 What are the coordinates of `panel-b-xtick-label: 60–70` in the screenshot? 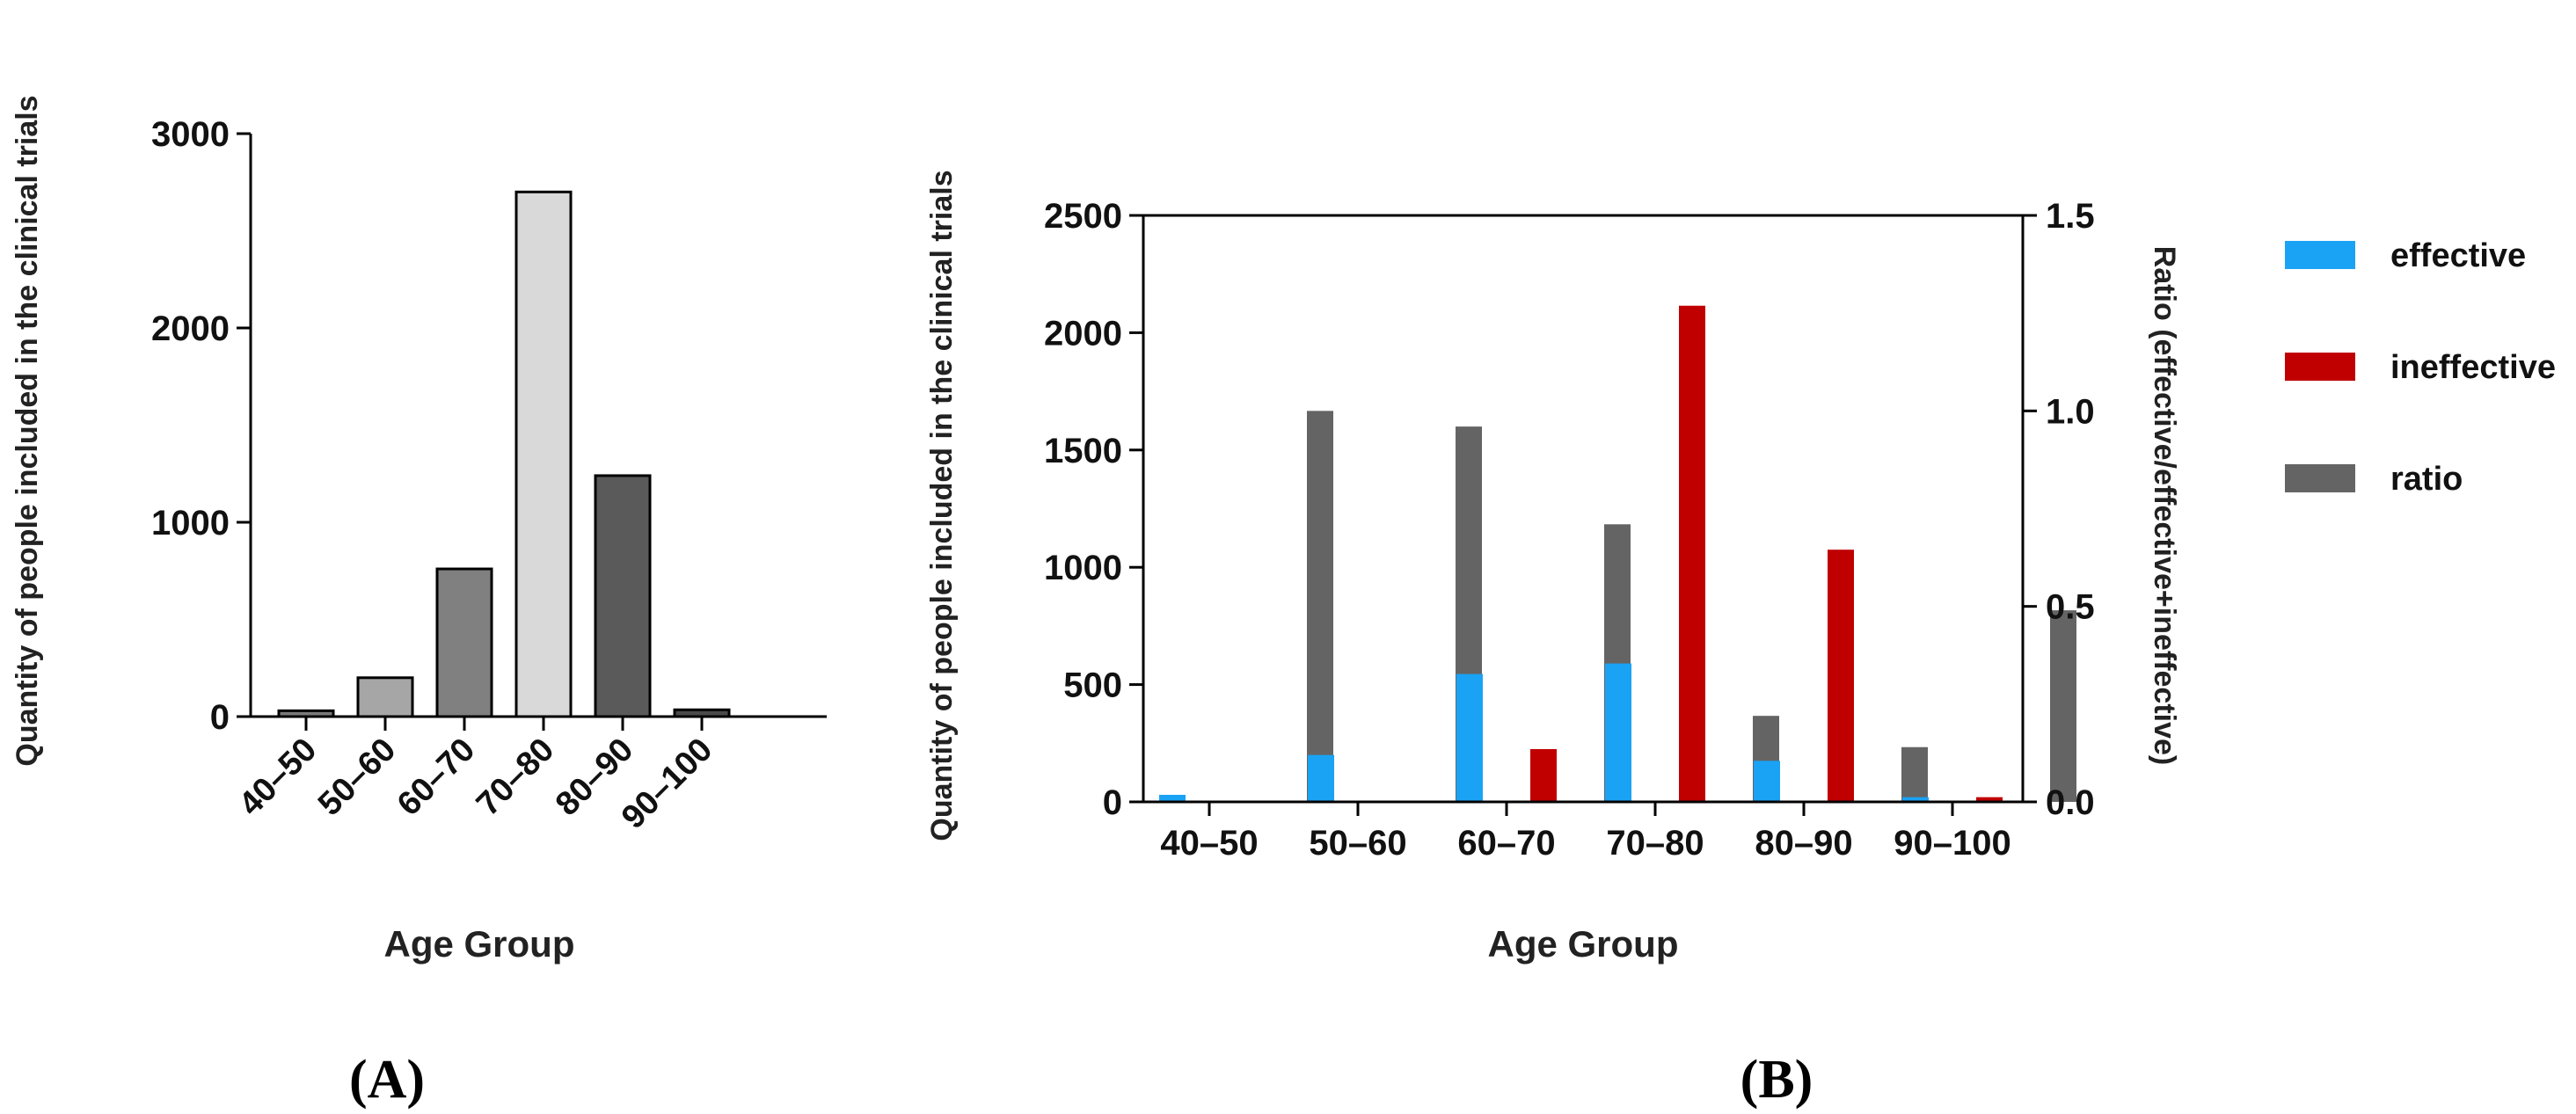 It's located at (1506, 843).